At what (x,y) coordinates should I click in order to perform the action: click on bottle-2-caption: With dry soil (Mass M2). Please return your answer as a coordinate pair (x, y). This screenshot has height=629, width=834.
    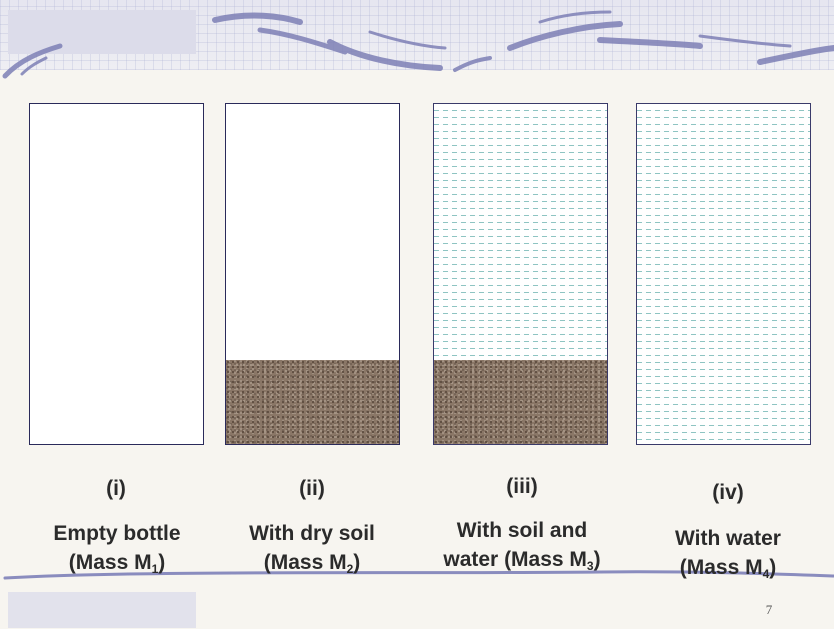
    Looking at the image, I should click on (312, 548).